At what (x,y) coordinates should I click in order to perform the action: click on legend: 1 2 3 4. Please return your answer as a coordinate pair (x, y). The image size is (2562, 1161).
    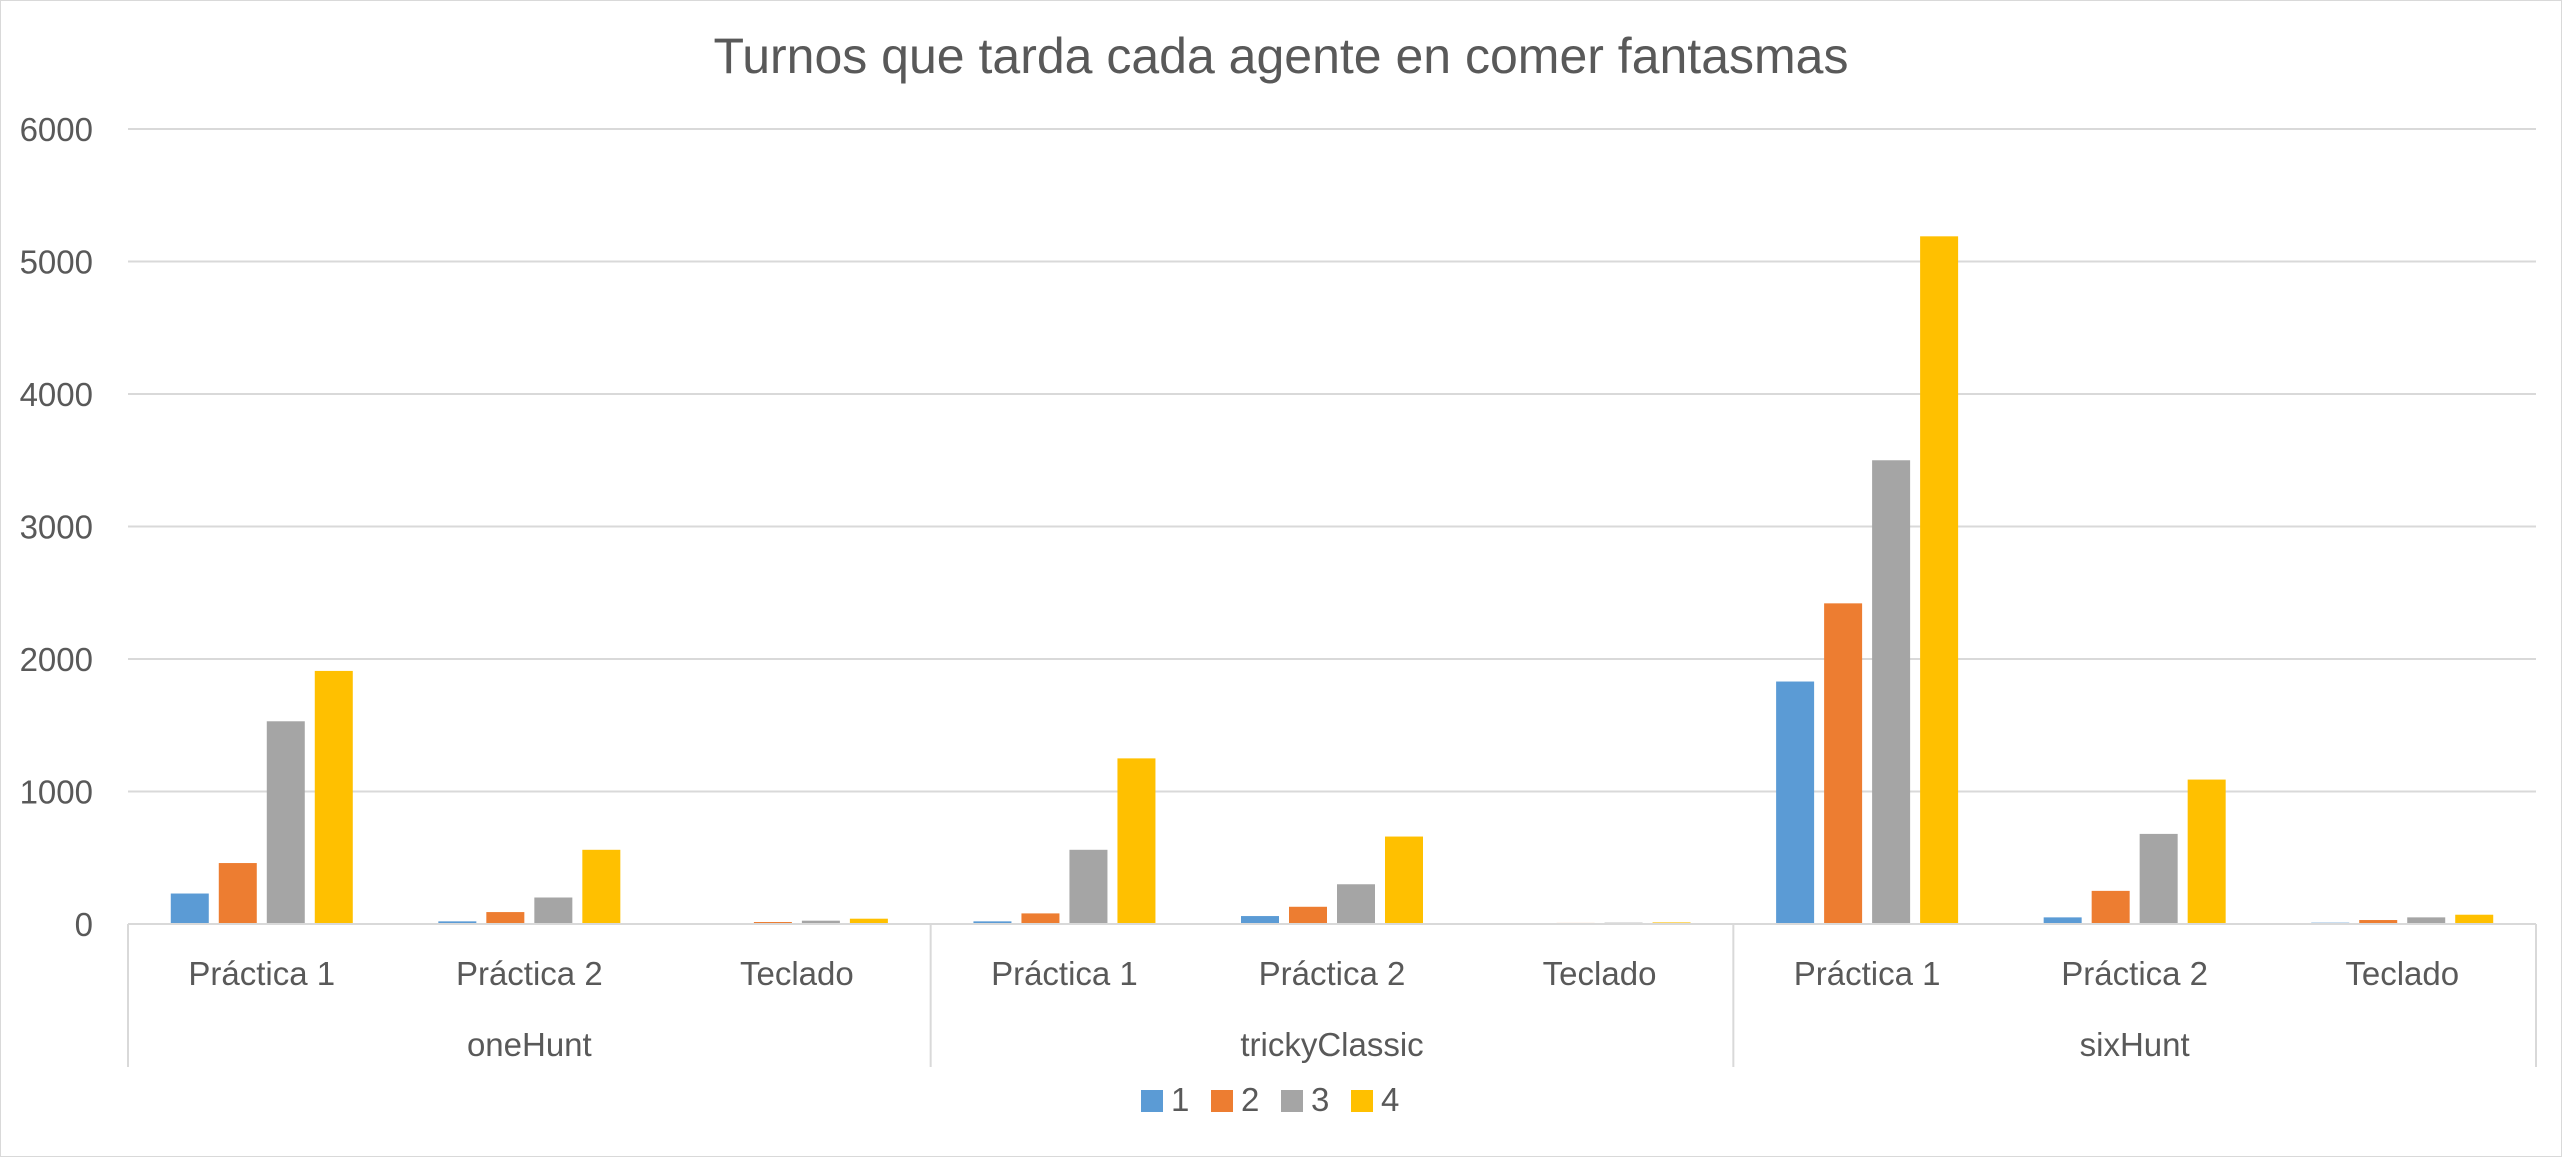
    Looking at the image, I should click on (1270, 1099).